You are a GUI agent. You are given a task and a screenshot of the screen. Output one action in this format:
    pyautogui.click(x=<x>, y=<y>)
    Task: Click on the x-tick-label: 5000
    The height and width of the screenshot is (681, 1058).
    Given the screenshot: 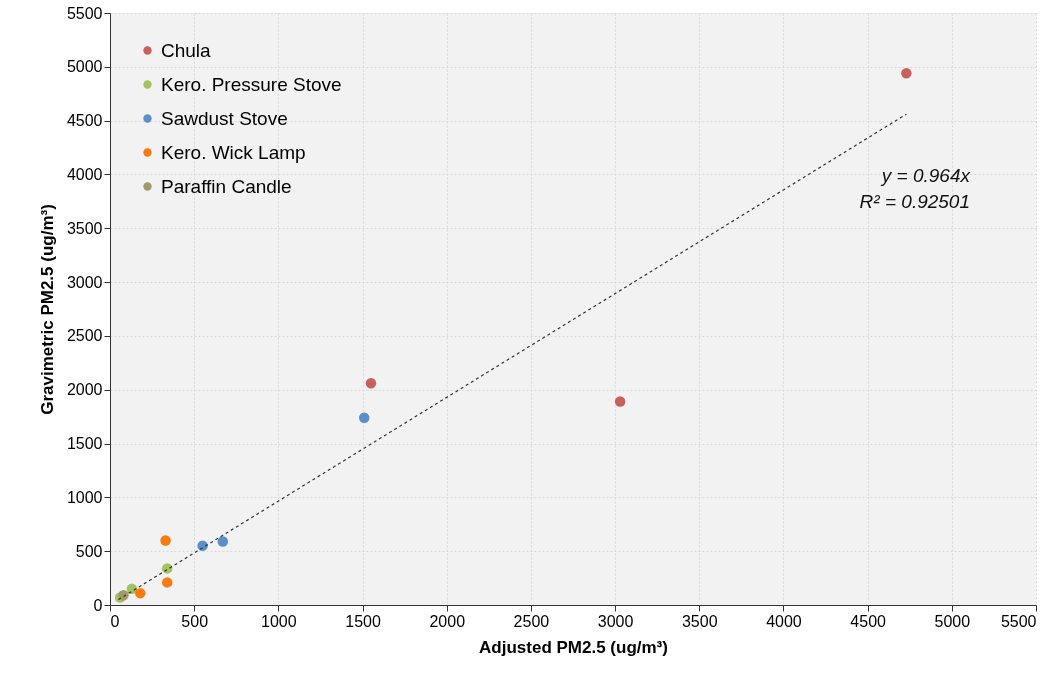 What is the action you would take?
    pyautogui.click(x=952, y=621)
    